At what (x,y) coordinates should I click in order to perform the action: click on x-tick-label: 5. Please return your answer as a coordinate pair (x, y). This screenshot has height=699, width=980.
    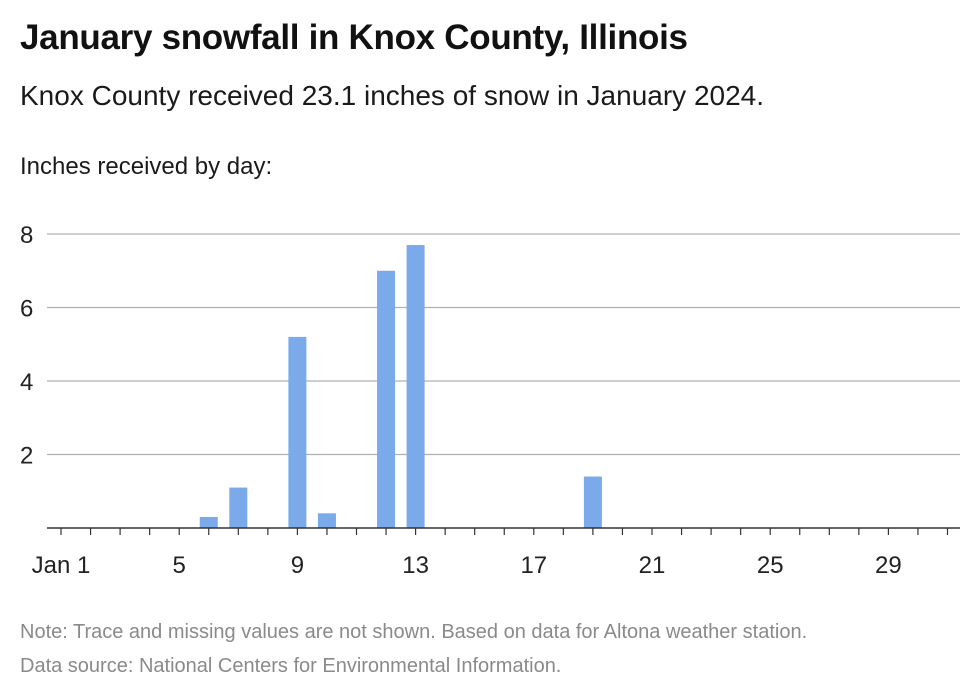
    Looking at the image, I should click on (179, 565).